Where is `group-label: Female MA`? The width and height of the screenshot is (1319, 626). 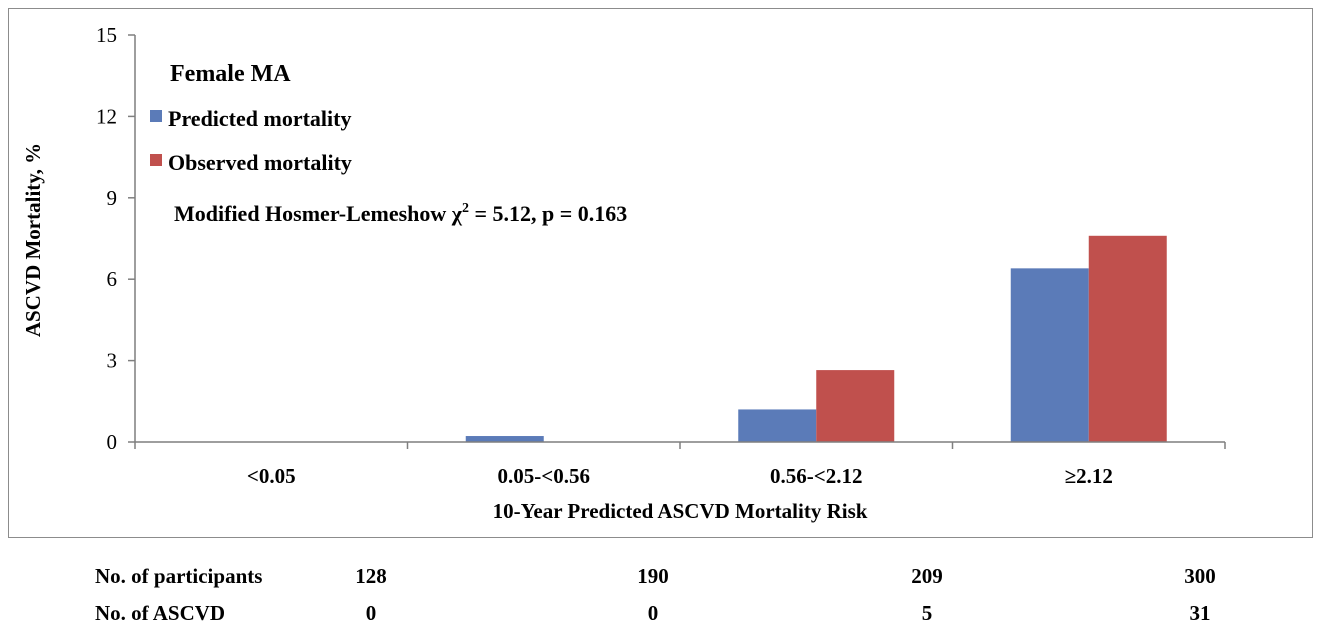 group-label: Female MA is located at coordinates (230, 74).